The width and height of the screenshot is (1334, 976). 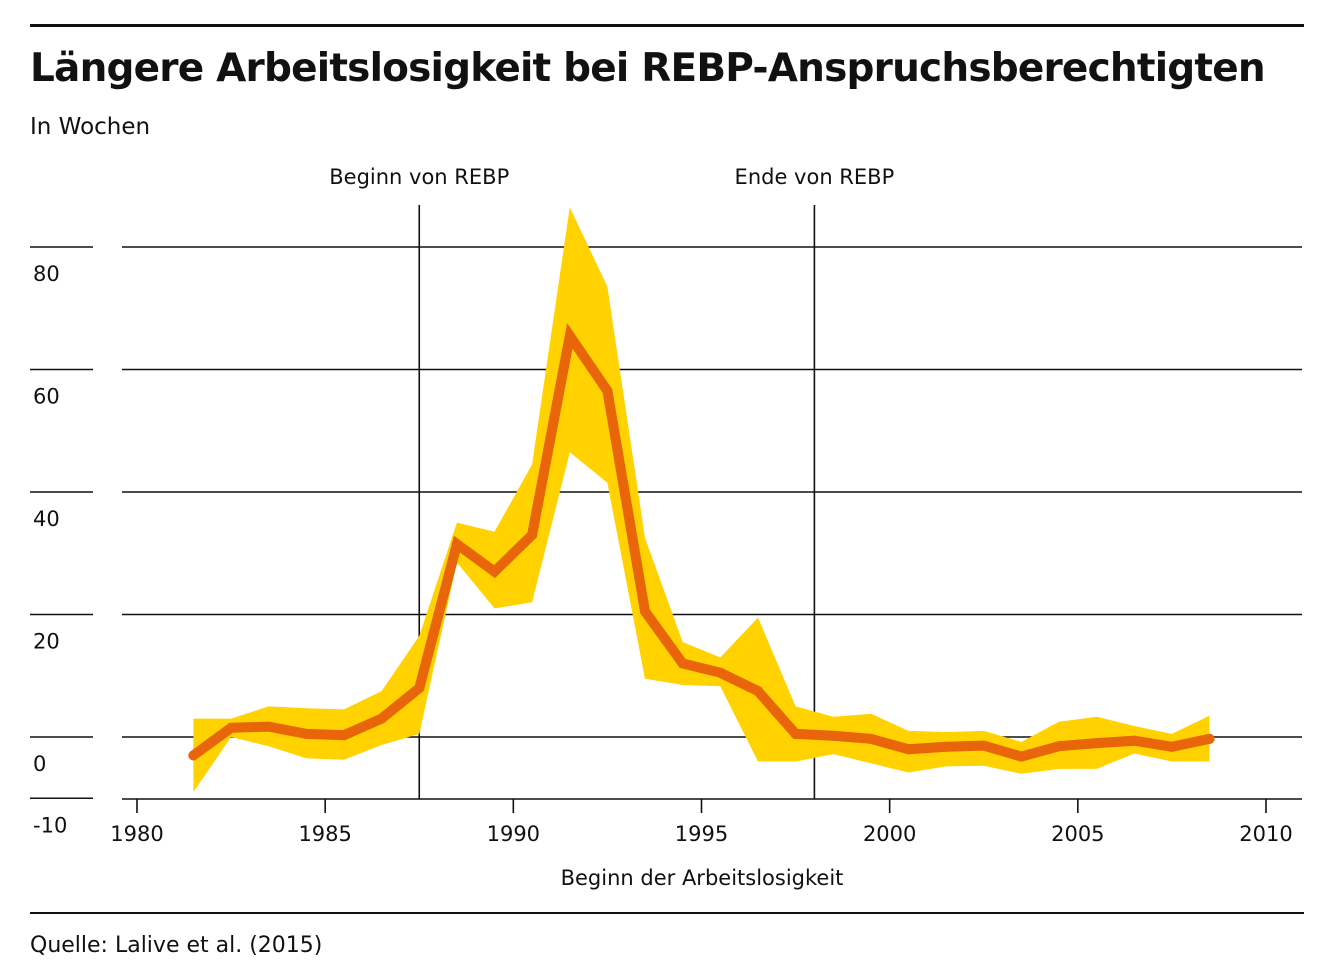 What do you see at coordinates (815, 177) in the screenshot?
I see `annotation-label: Ende von REBP` at bounding box center [815, 177].